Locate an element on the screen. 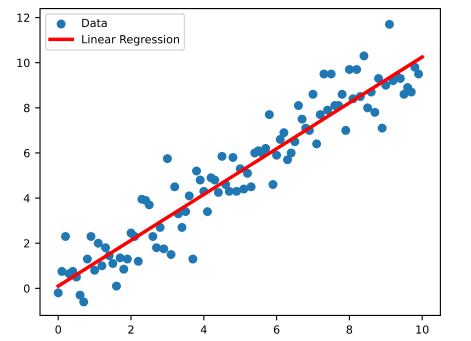 Image resolution: width=471 pixels, height=341 pixels. x-tick-label: 10 is located at coordinates (422, 329).